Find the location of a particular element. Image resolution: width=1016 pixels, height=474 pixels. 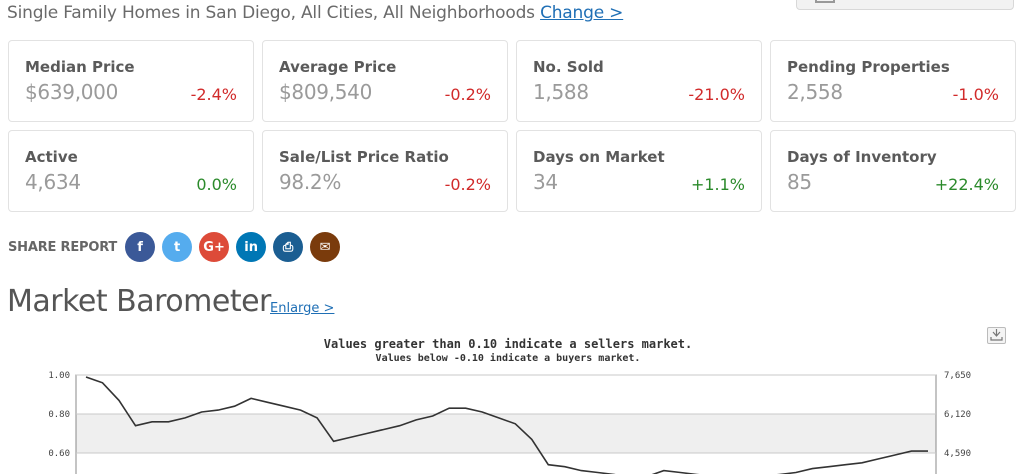

tray-icon is located at coordinates (825, 1).